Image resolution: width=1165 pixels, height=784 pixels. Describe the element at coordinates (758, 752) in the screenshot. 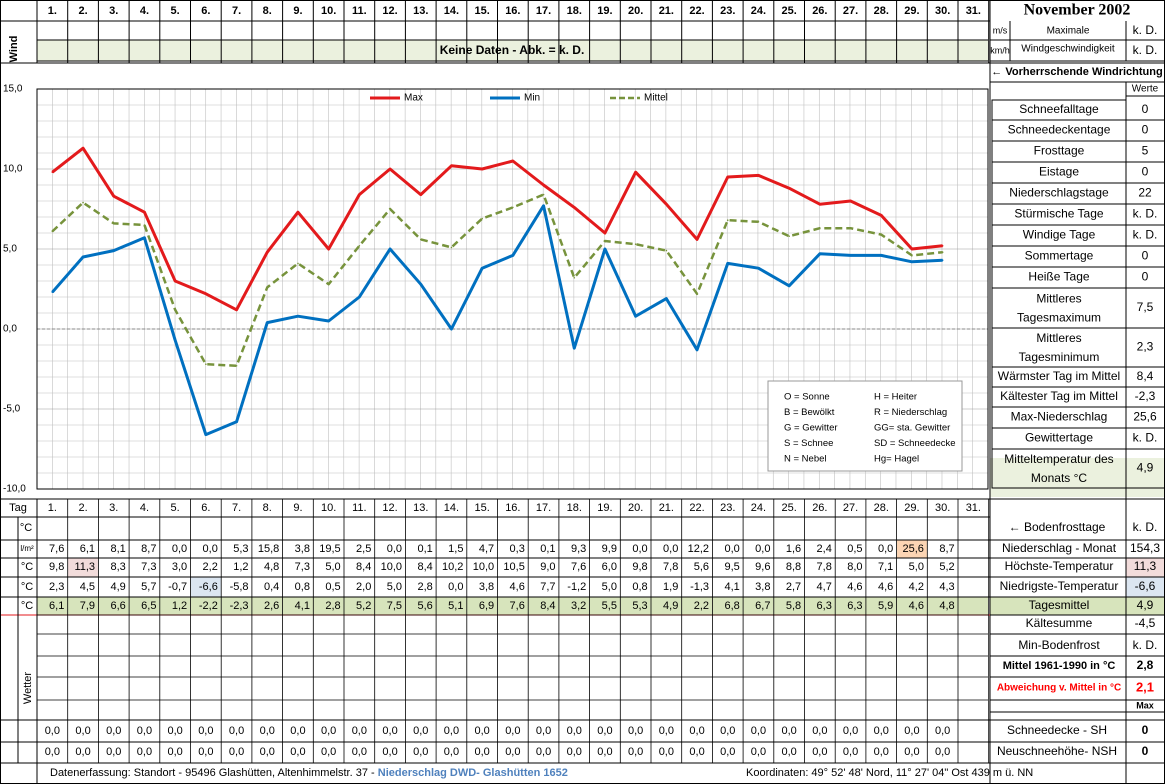

I see `cell-snow-nsh-24: 0,0` at that location.